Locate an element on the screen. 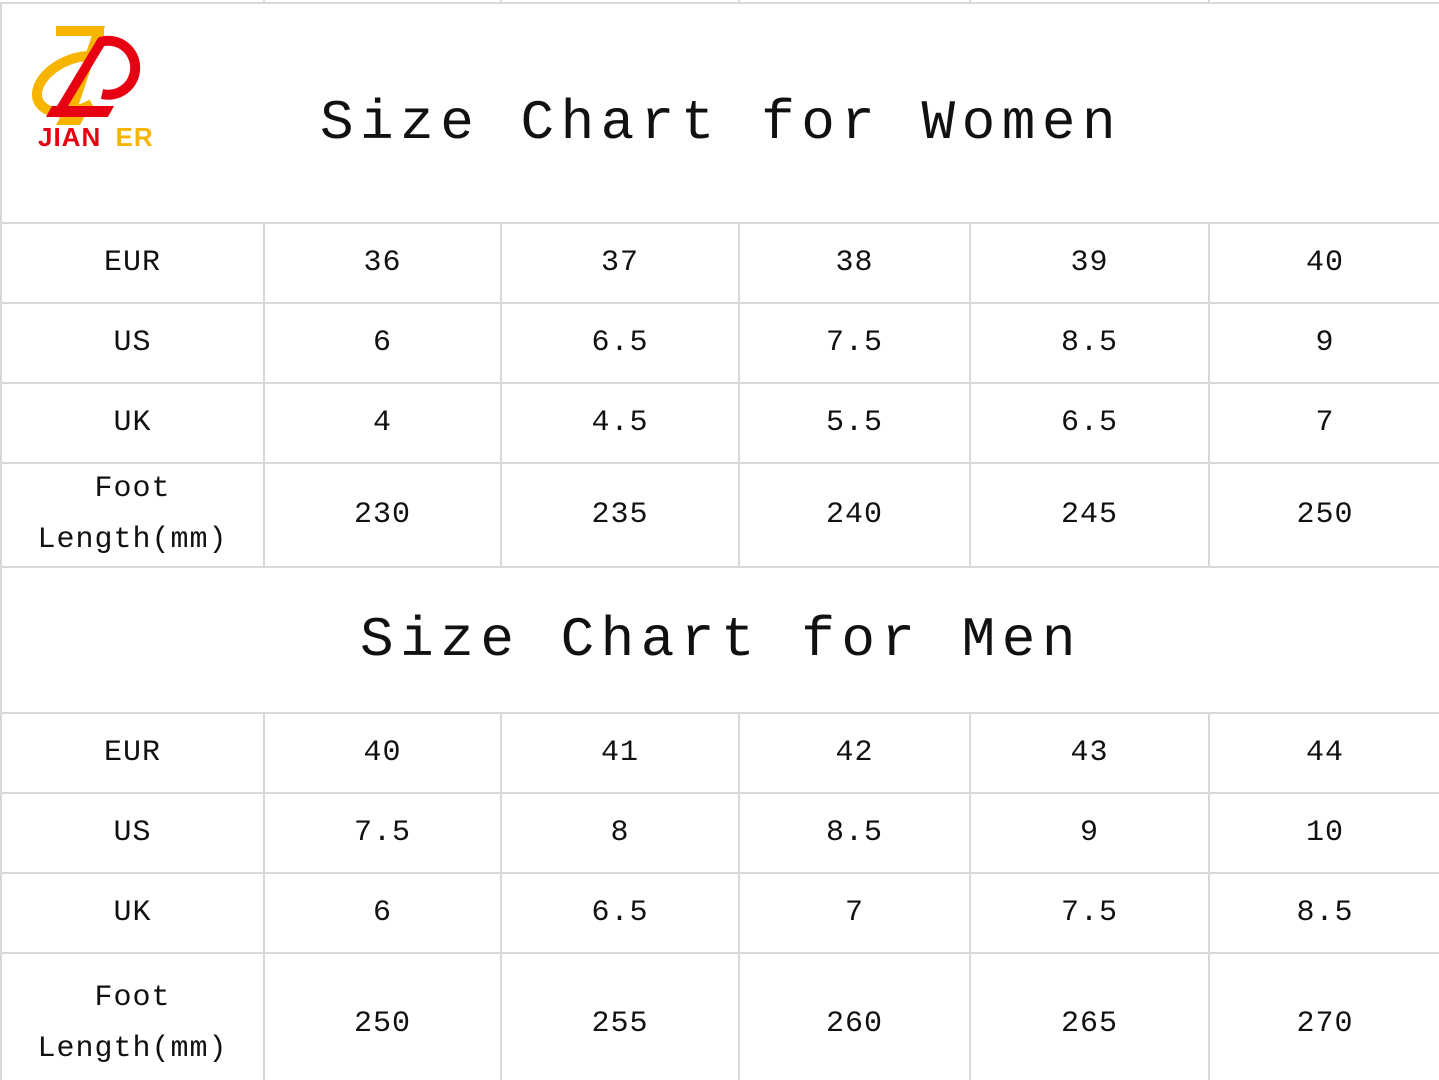 The image size is (1439, 1080). table-cell: 270 is located at coordinates (1323, 1016).